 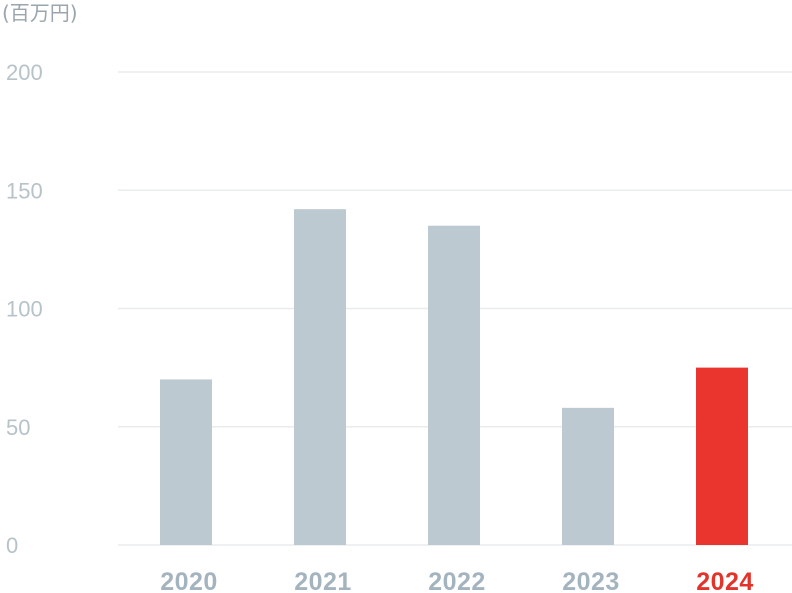 I want to click on y-tick-label: 100, so click(x=24, y=309).